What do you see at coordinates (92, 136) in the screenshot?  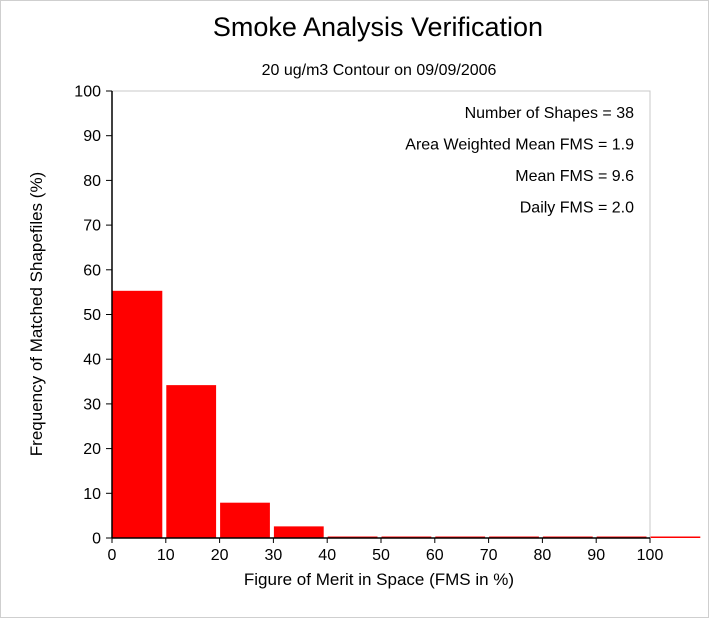 I see `y-tick-label: 90` at bounding box center [92, 136].